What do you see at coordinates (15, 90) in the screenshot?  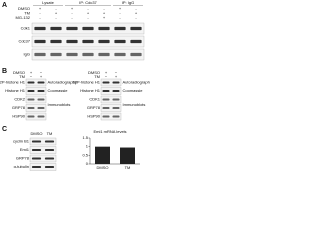 I see `blot-label: Histone H1` at bounding box center [15, 90].